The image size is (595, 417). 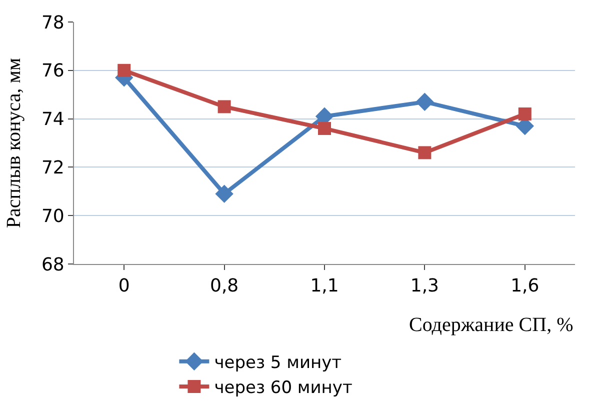 What do you see at coordinates (224, 286) in the screenshot?
I see `x-tick-label: 0,8` at bounding box center [224, 286].